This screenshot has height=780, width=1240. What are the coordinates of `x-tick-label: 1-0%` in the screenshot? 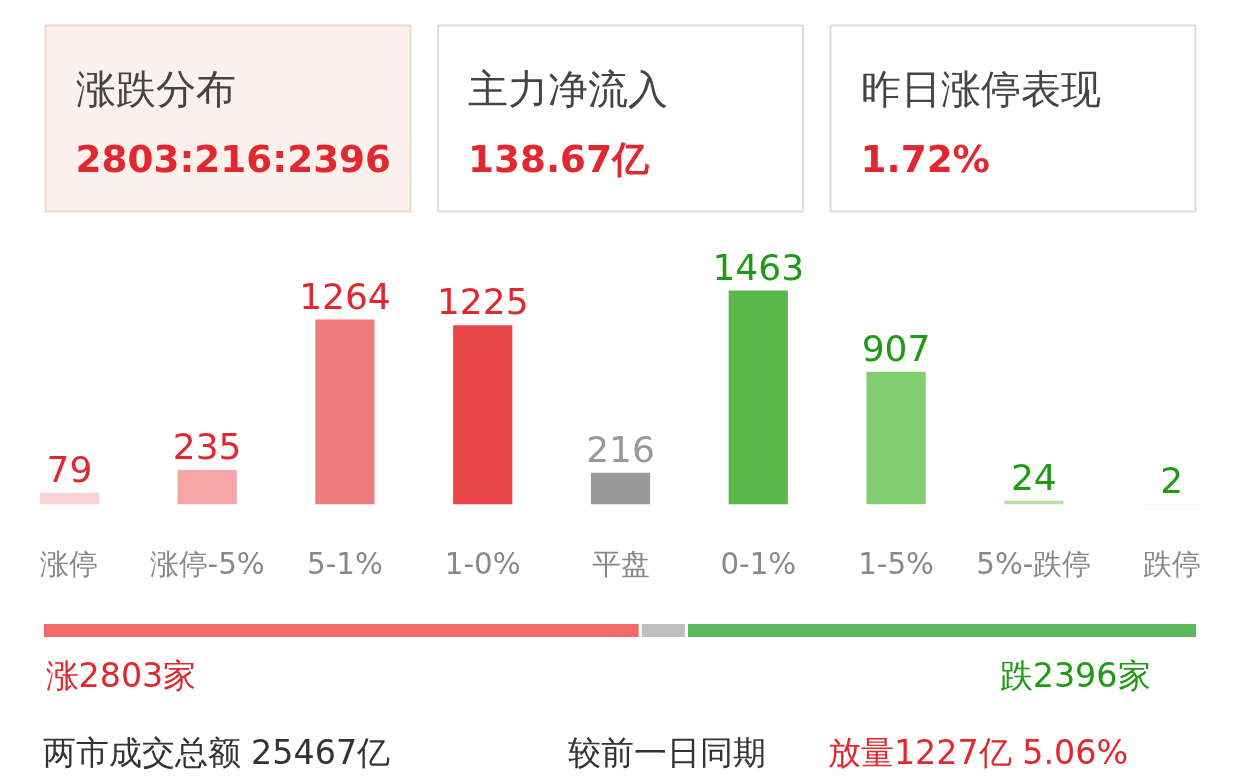 It's located at (482, 563).